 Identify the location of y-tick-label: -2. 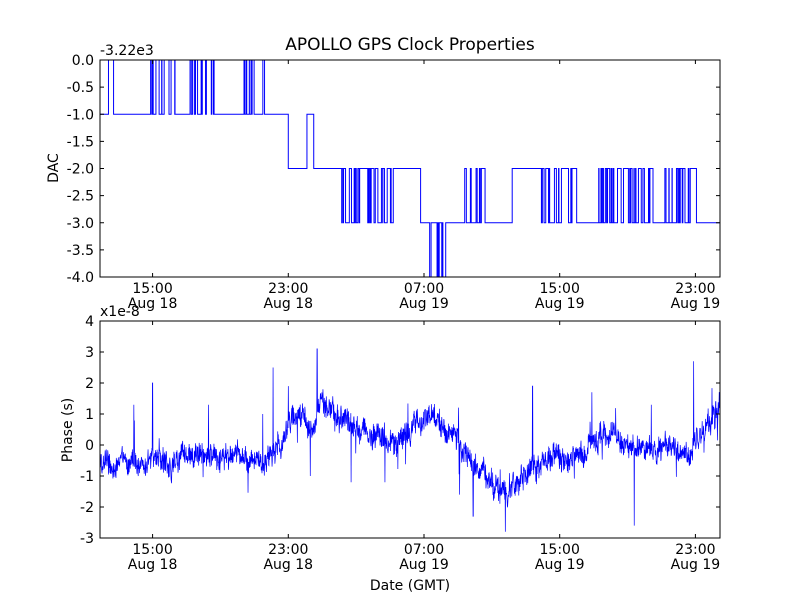
(87, 508).